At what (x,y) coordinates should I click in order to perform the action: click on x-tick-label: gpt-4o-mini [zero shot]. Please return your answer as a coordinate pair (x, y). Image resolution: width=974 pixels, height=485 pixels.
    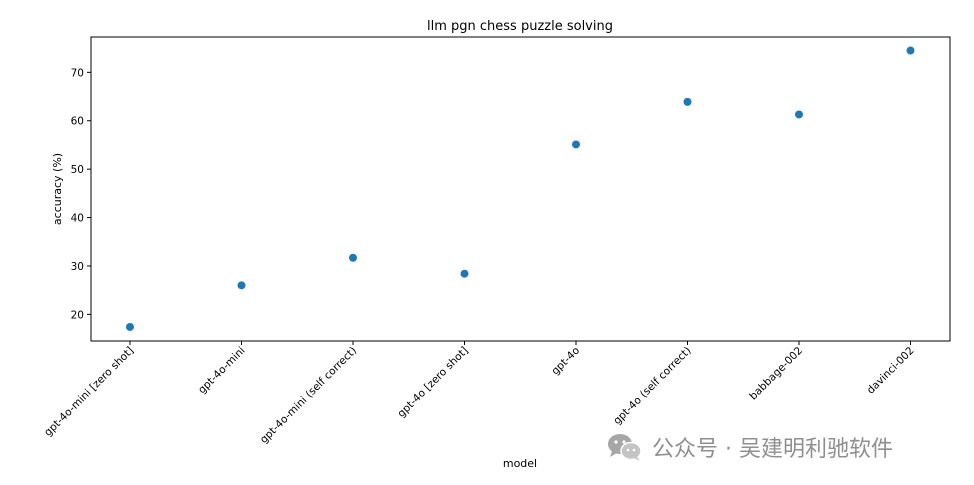
    Looking at the image, I should click on (89, 392).